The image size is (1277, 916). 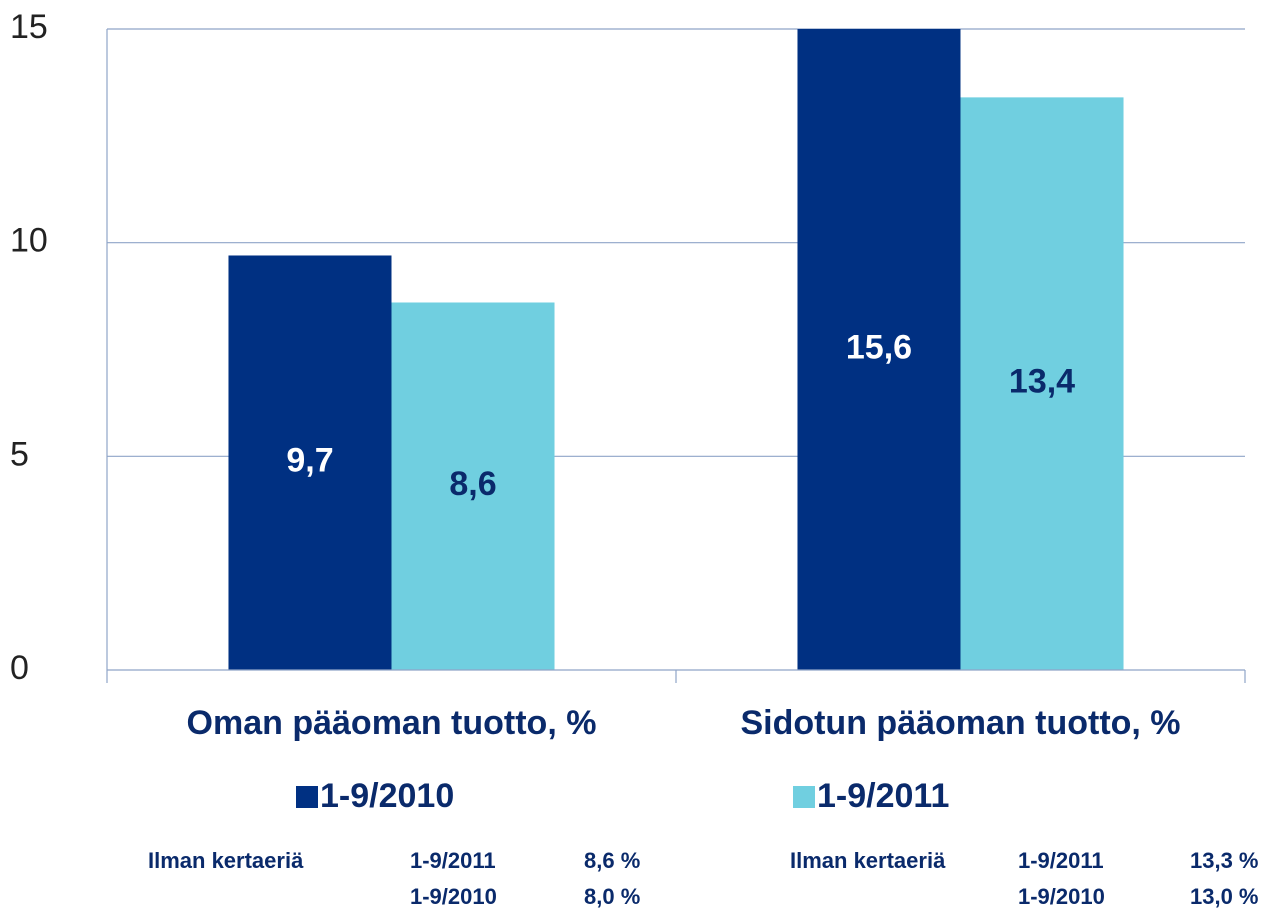 I want to click on legend-label: 1-9/2010, so click(x=387, y=796).